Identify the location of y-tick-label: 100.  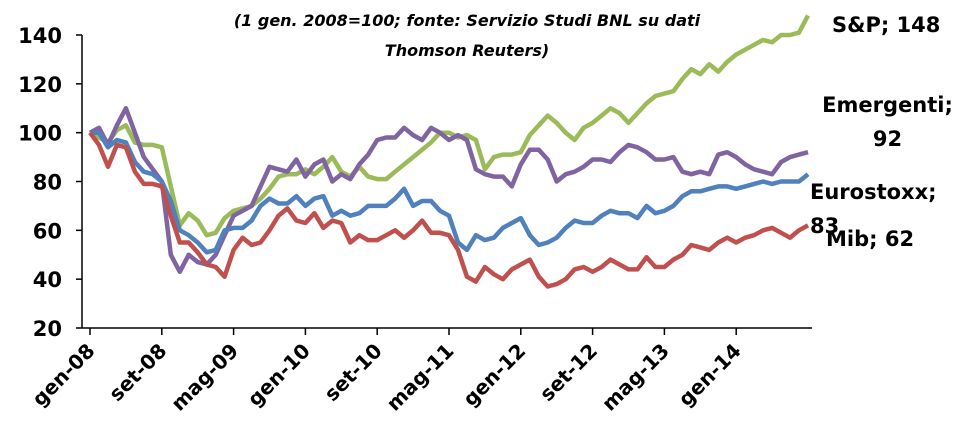
(40, 134).